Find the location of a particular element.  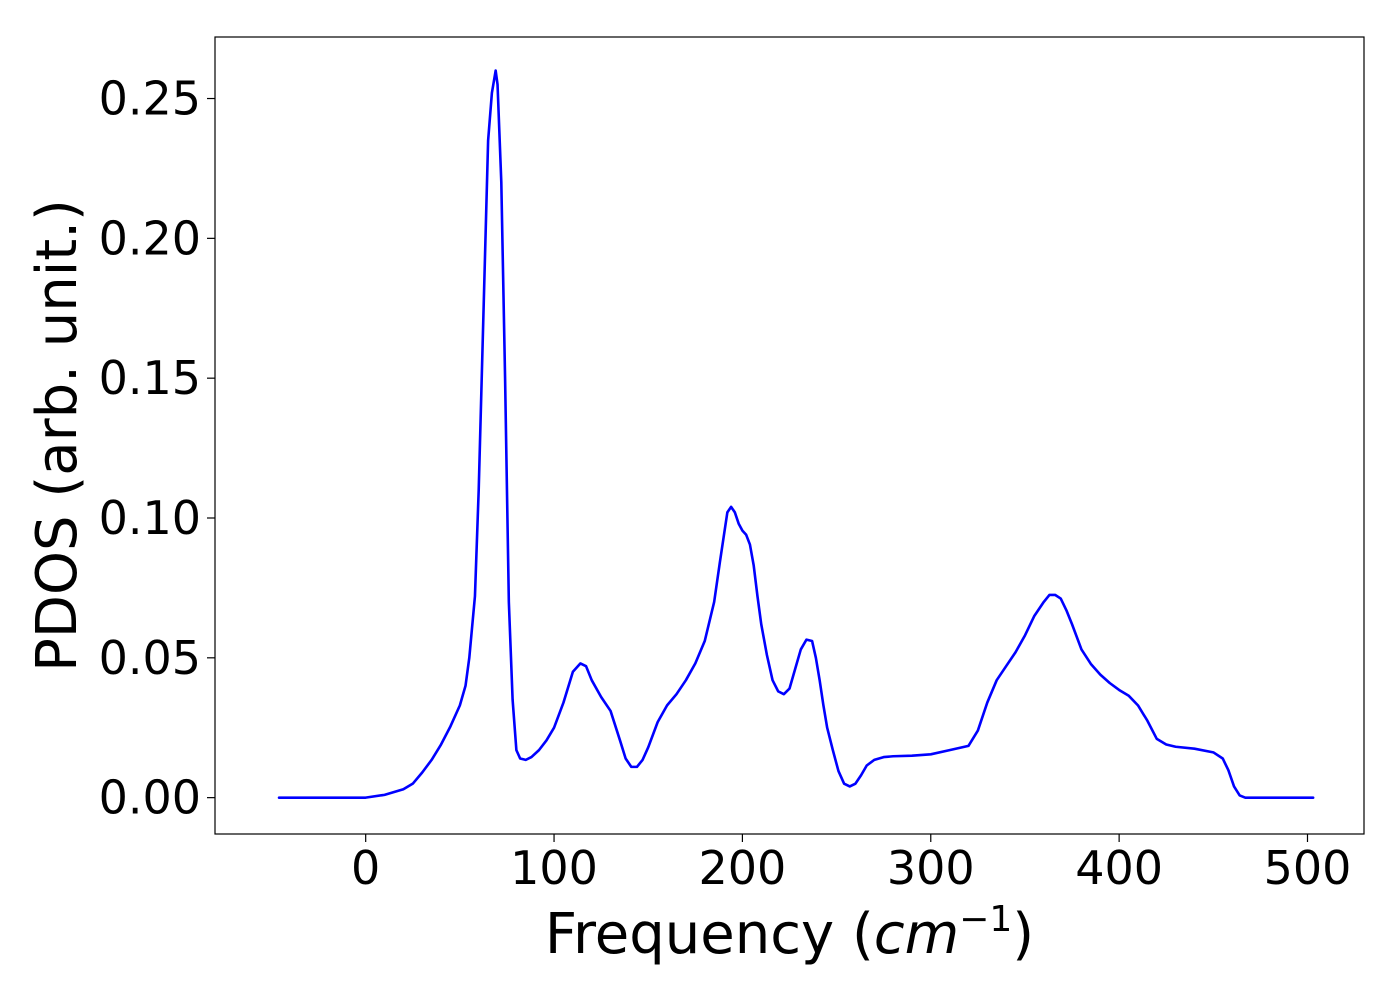

y-tick-label: 0.10 is located at coordinates (150, 518).